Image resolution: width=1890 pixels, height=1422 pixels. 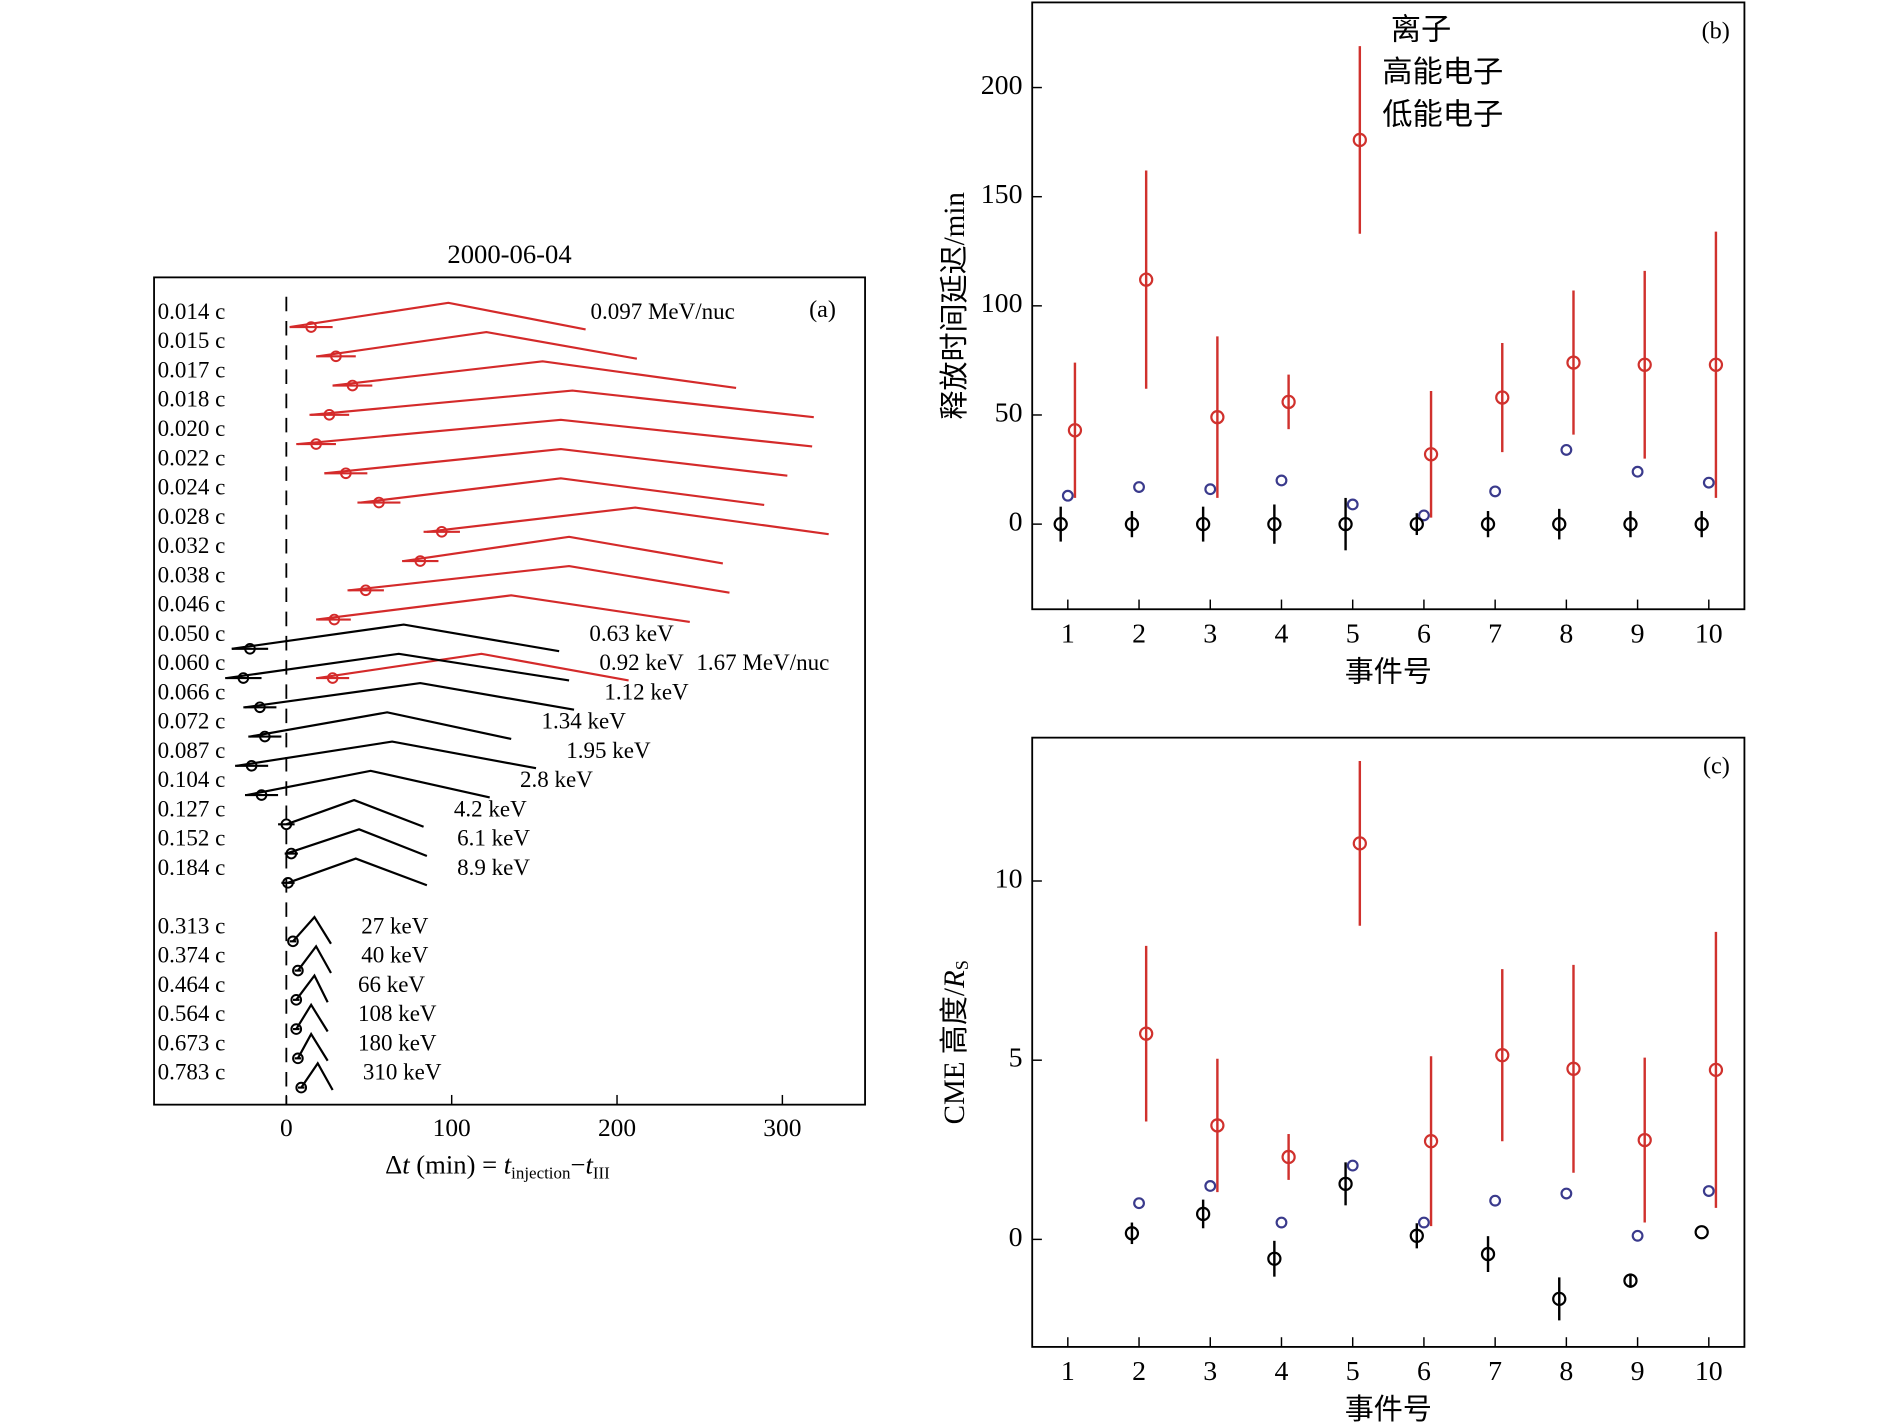 What do you see at coordinates (646, 691) in the screenshot?
I see `energy-label: 1.12 keV` at bounding box center [646, 691].